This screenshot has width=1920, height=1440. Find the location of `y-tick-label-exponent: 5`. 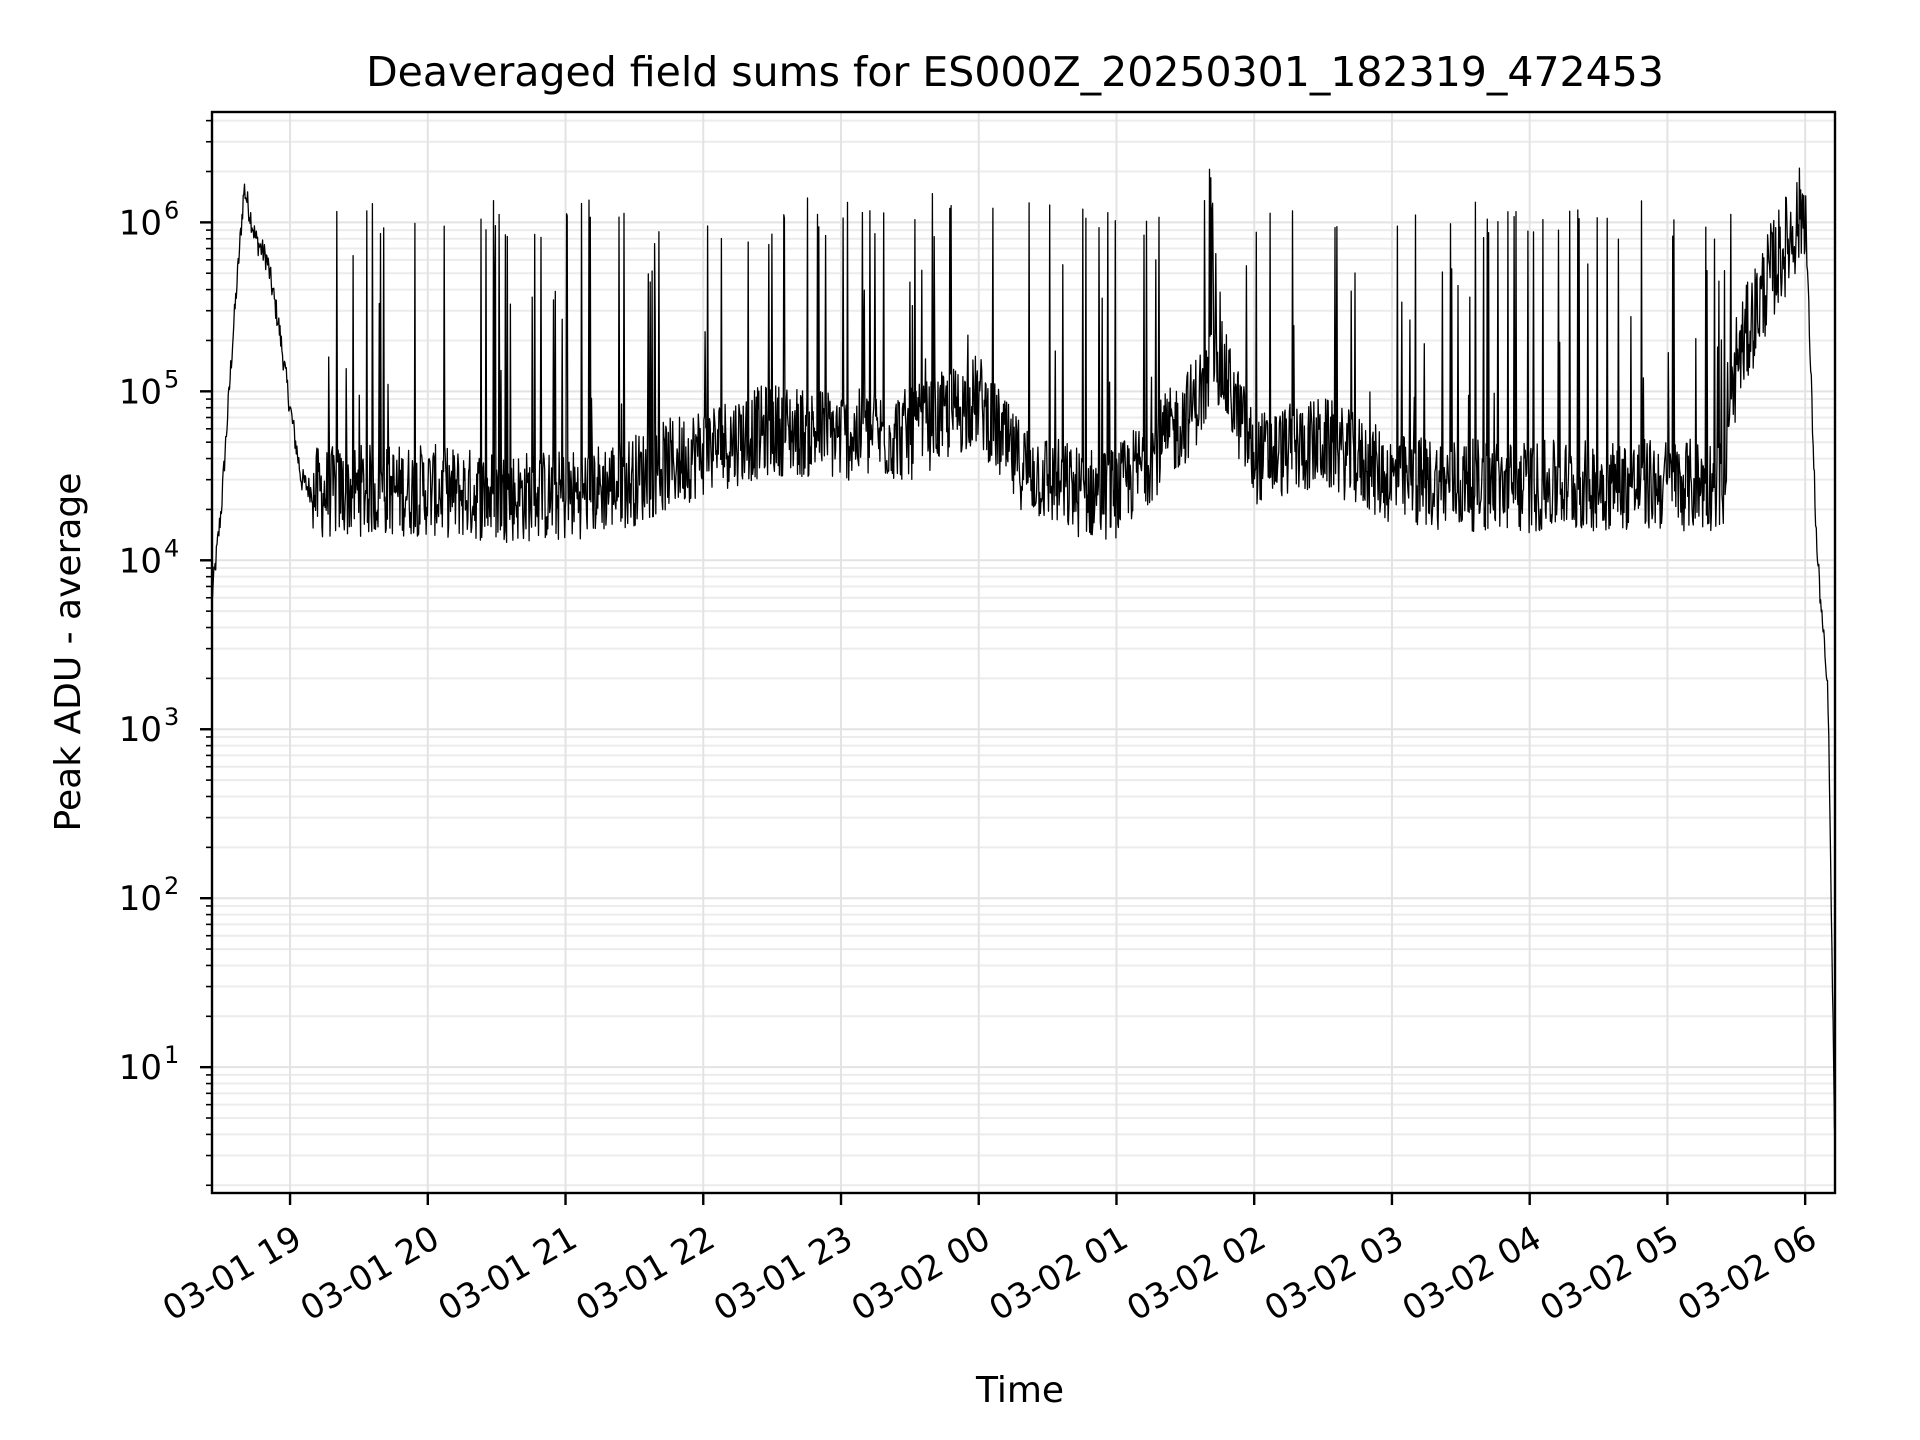

y-tick-label-exponent: 5 is located at coordinates (171, 379).